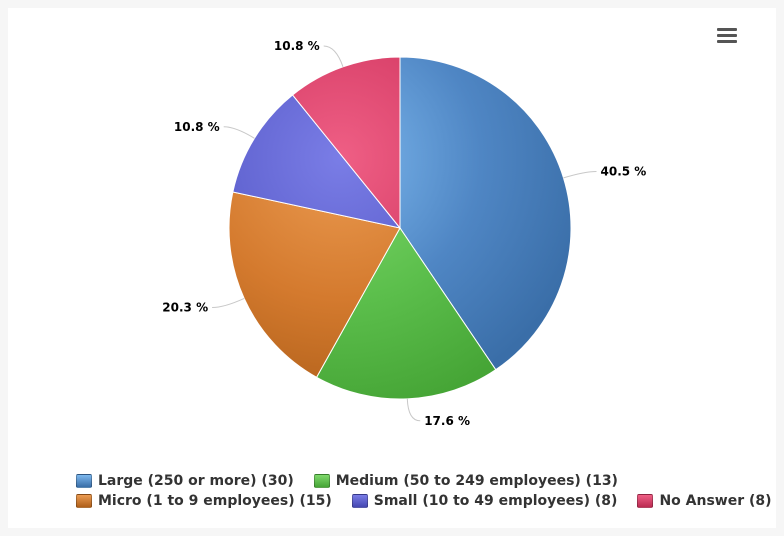 This screenshot has height=536, width=784. Describe the element at coordinates (84, 481) in the screenshot. I see `legend-swatch-large` at that location.